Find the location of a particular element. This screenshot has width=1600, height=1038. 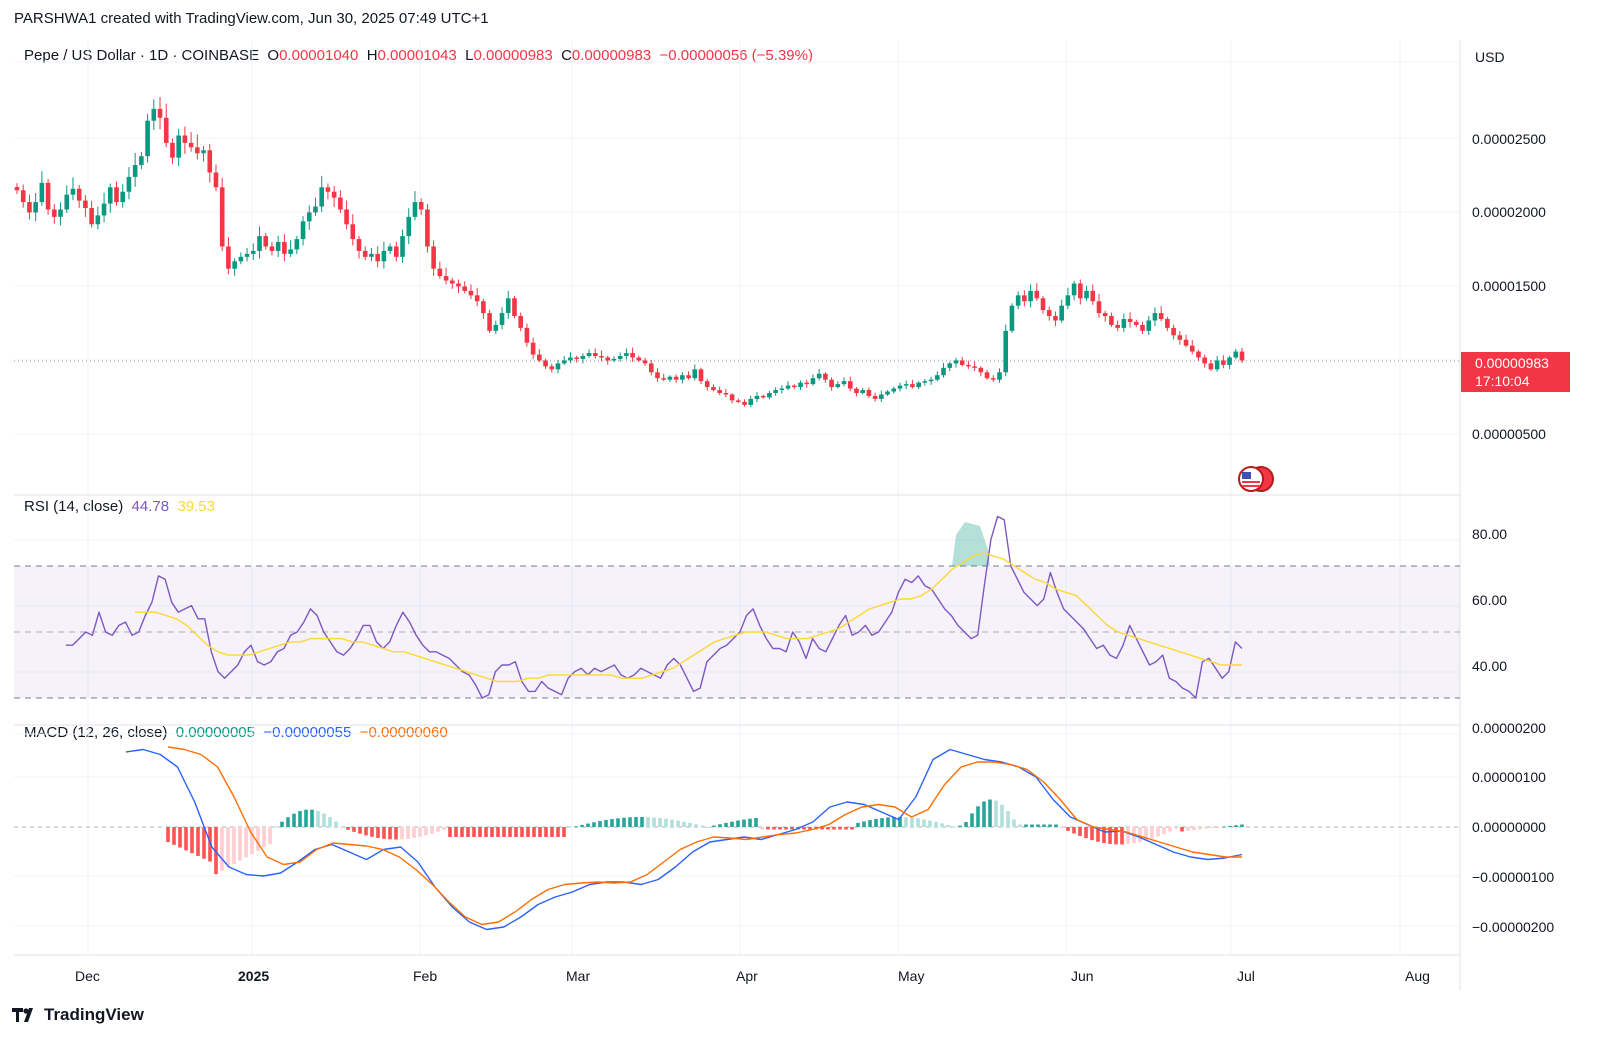

ohlc-change: −0.00000056 (−5.39%) is located at coordinates (736, 55).